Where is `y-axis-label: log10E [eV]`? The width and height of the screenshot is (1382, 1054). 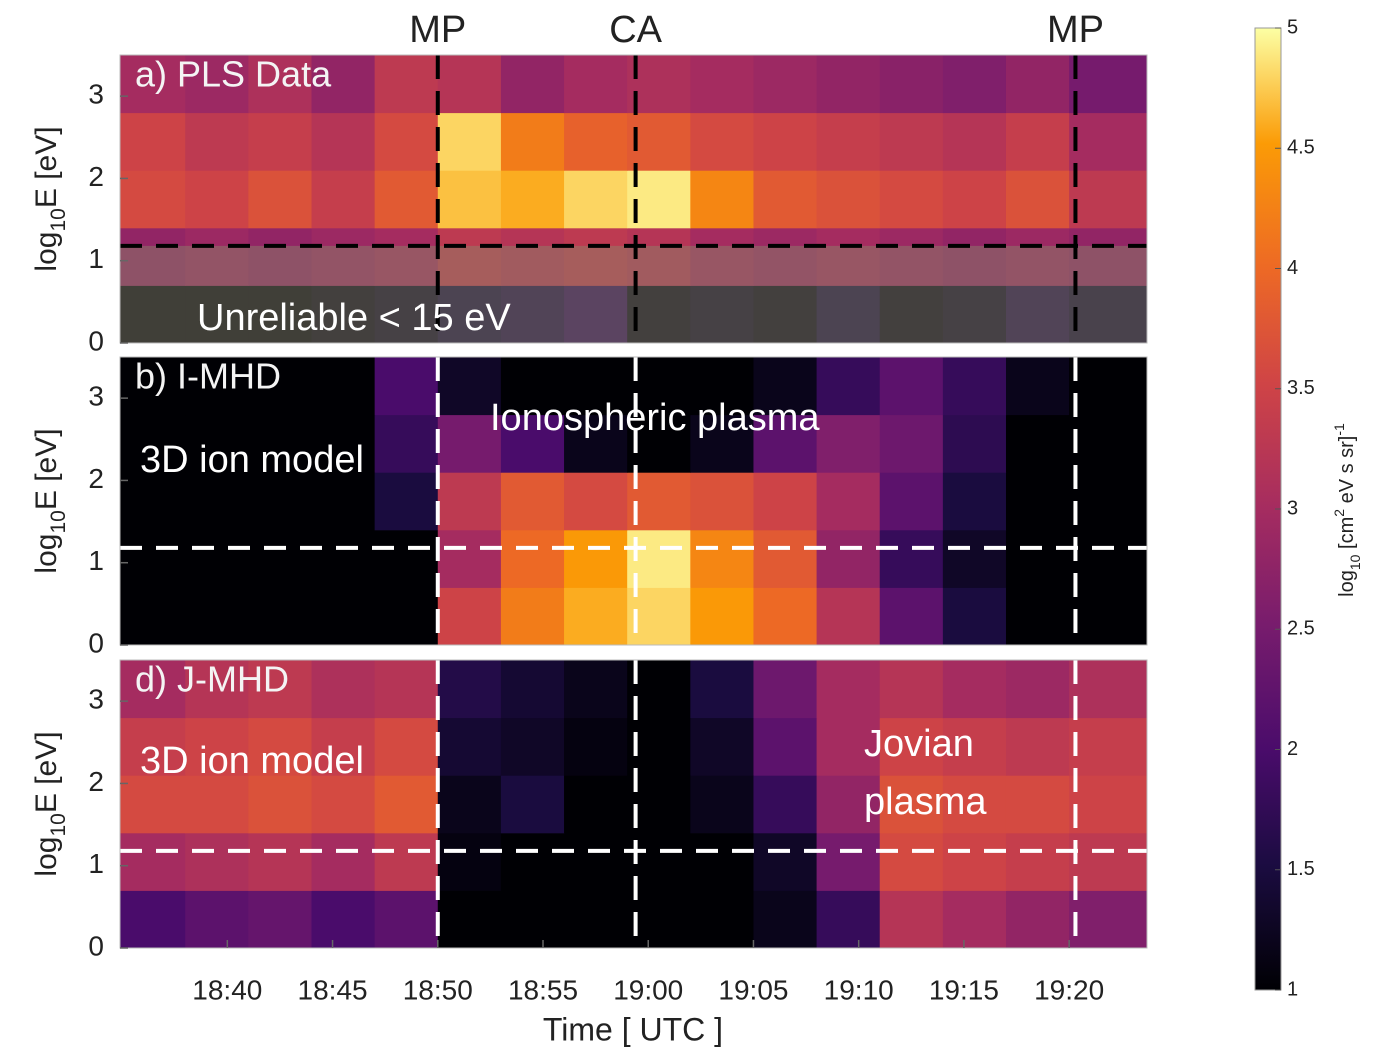
y-axis-label: log10E [eV] is located at coordinates (50, 500).